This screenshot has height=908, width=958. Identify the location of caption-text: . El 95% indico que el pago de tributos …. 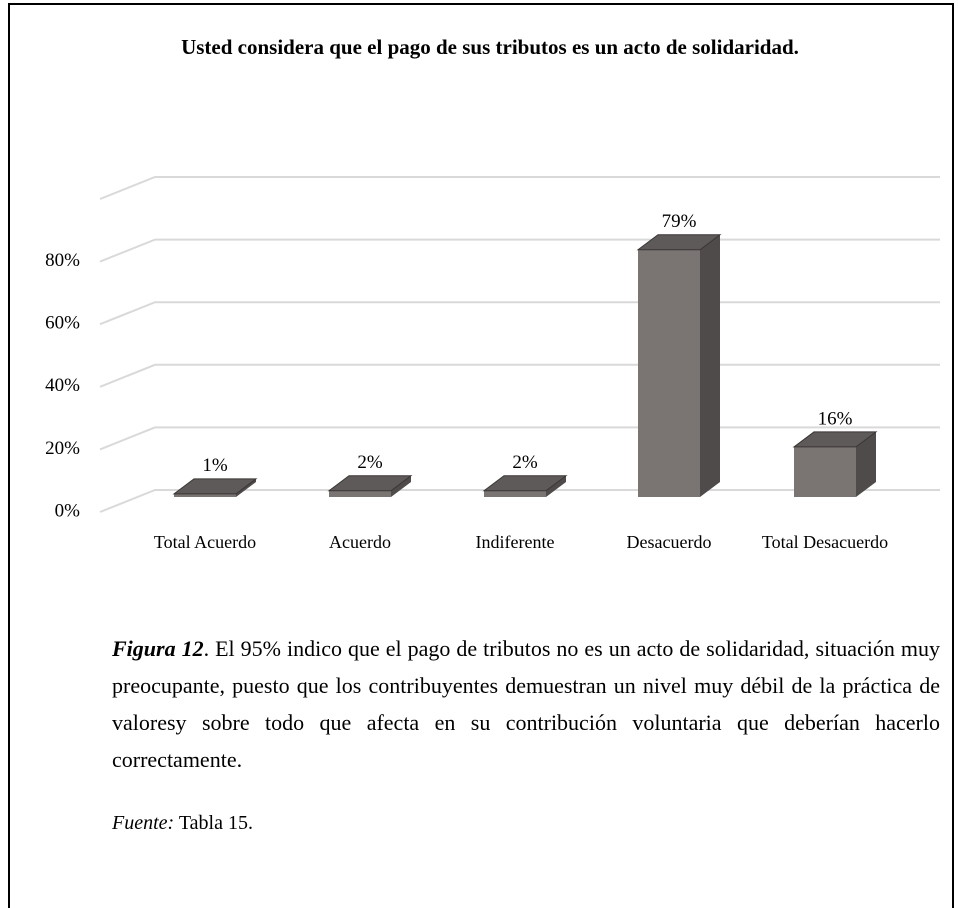
(526, 704).